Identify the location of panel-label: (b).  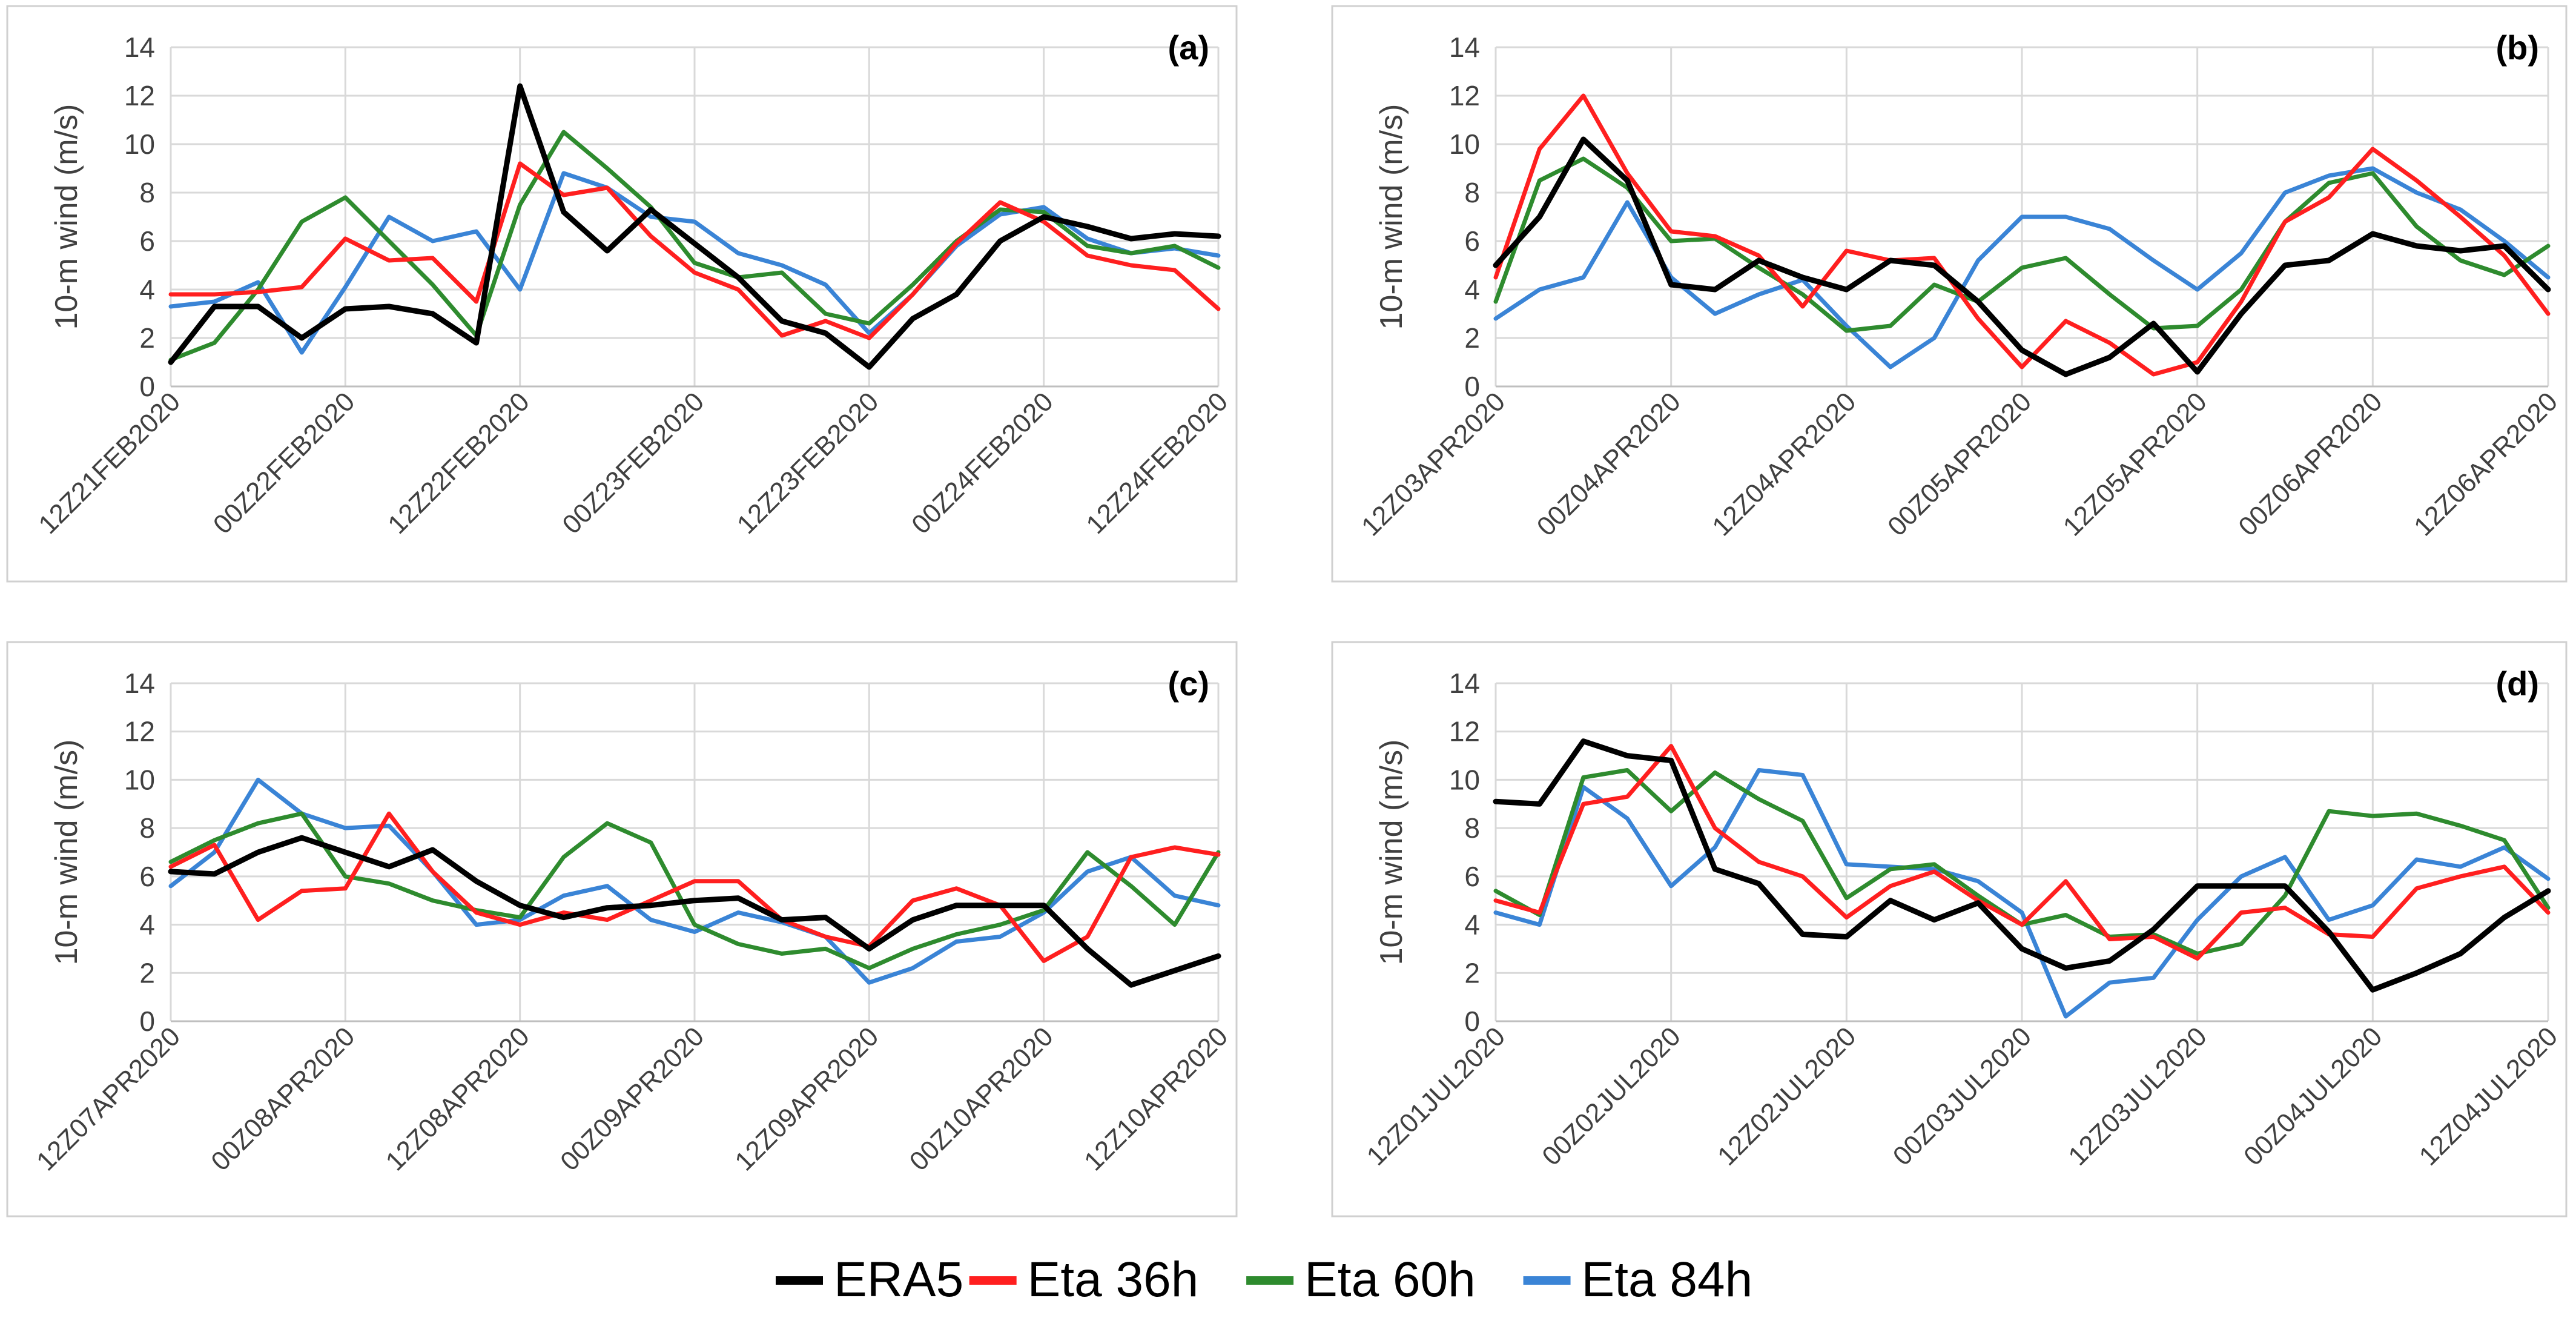
(2517, 47).